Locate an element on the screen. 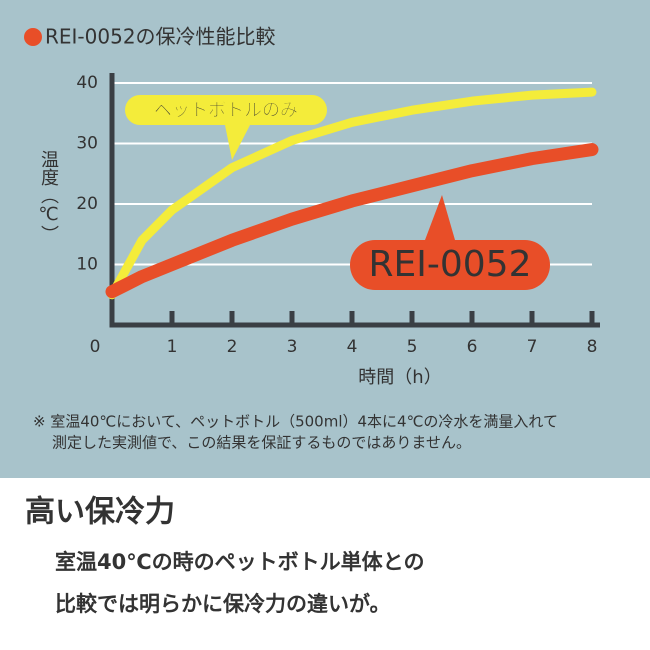 Image resolution: width=650 pixels, height=650 pixels. x-tick-label: 3 is located at coordinates (292, 347).